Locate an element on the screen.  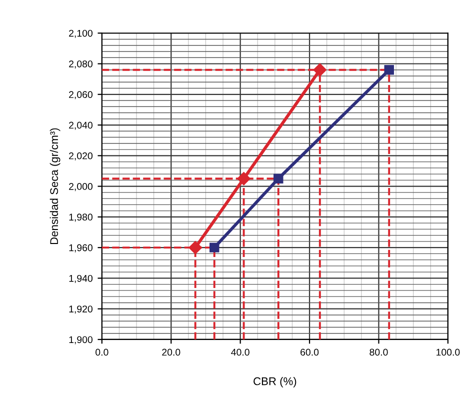
x-tick-label: 0.0 is located at coordinates (102, 352).